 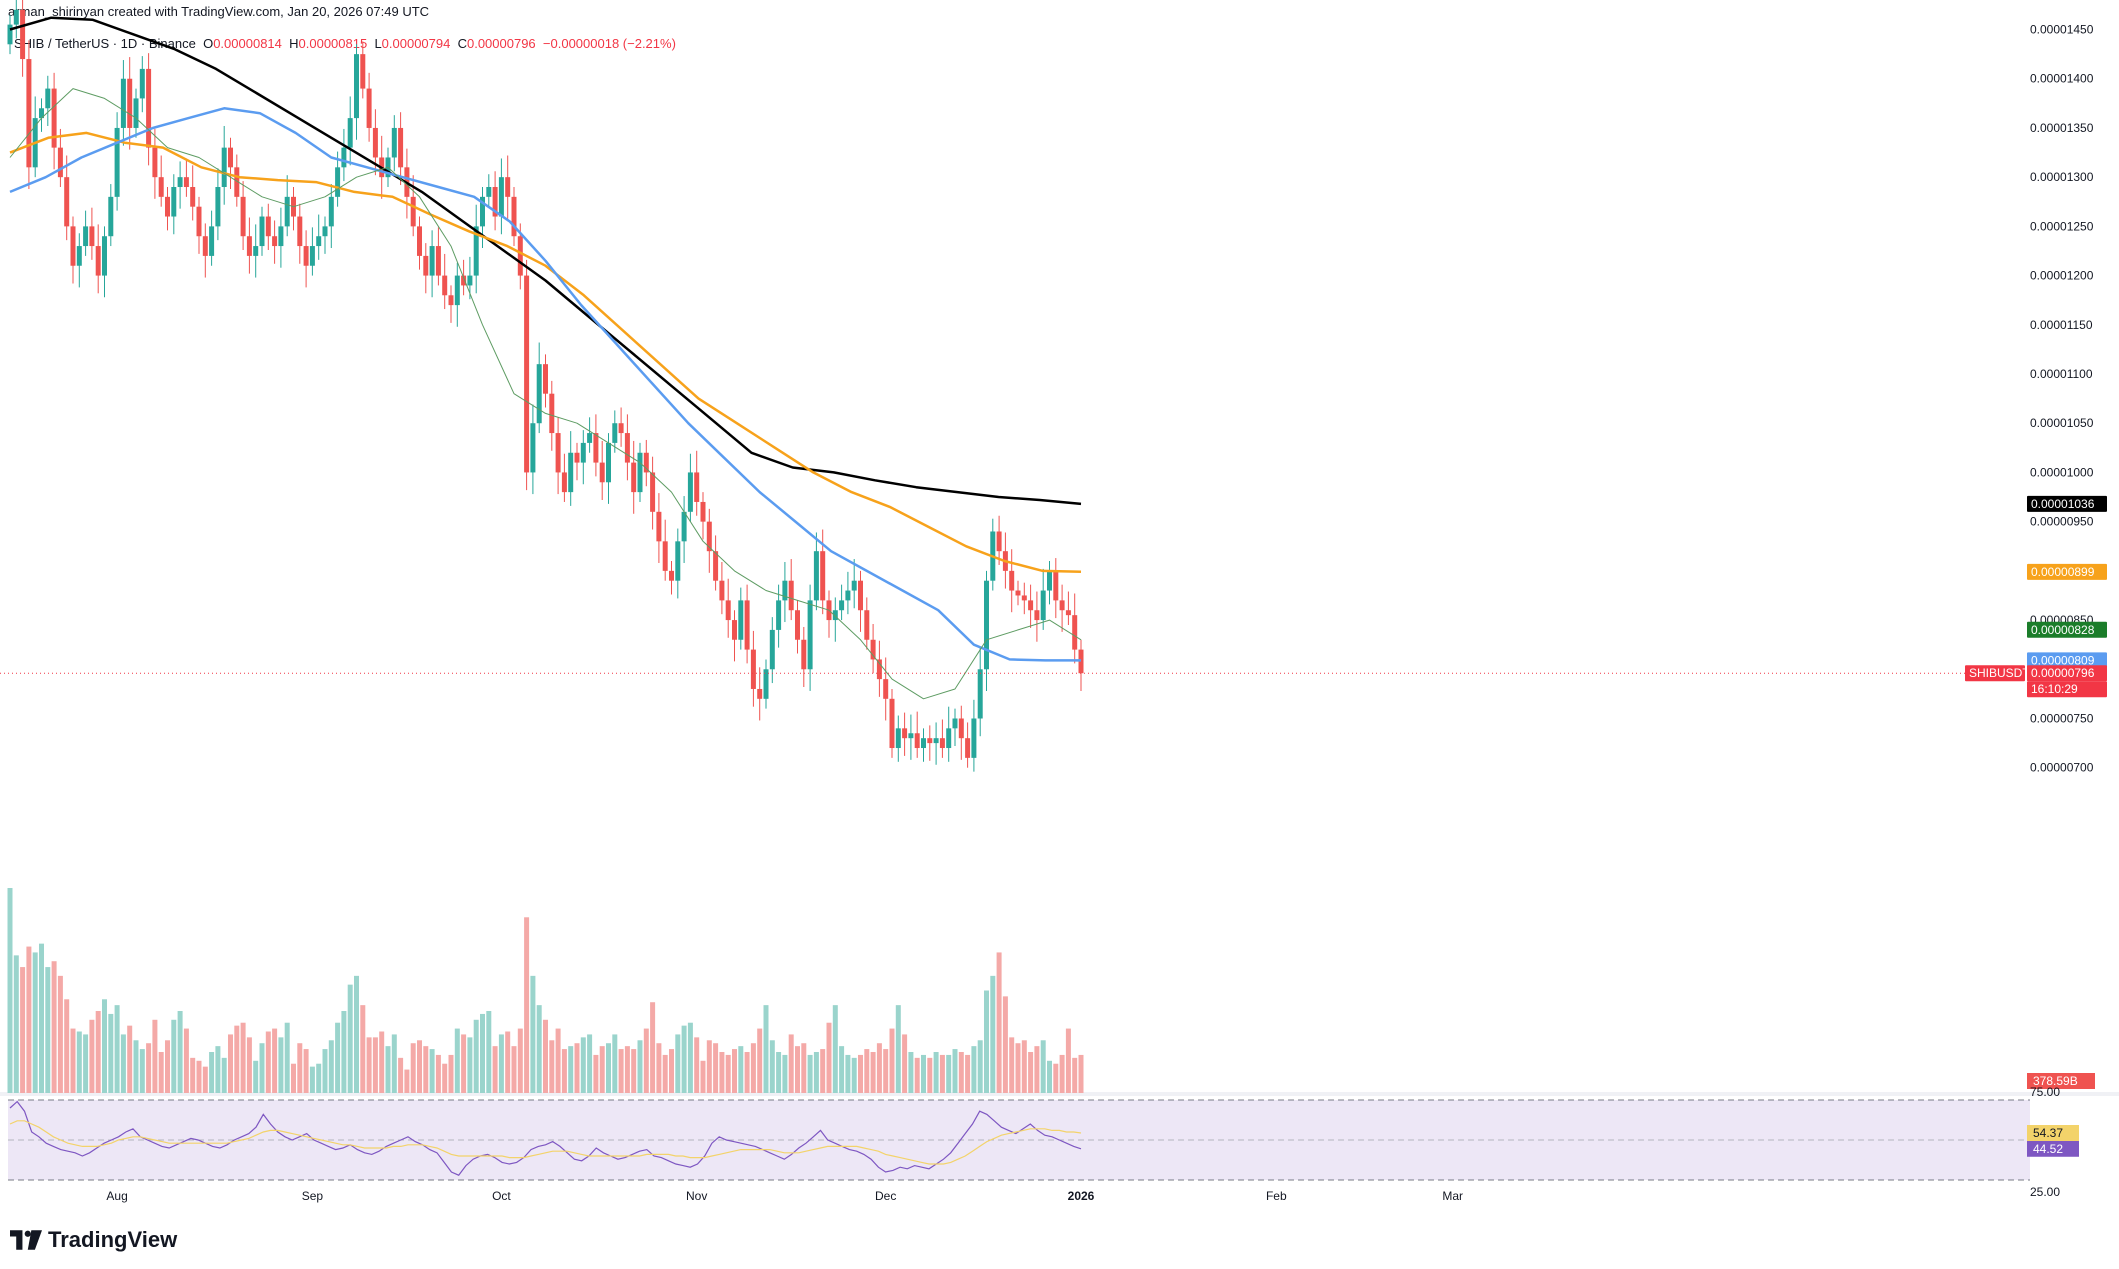 I want to click on low-value: 0.00000794, so click(x=416, y=43).